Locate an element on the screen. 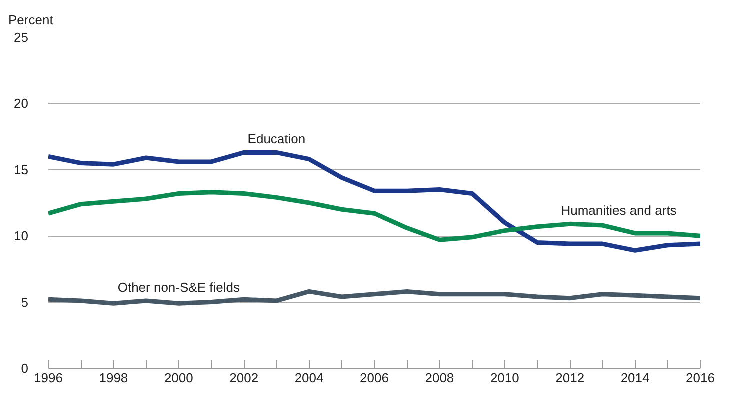 The height and width of the screenshot is (402, 734). x-tick-label: 2002 is located at coordinates (244, 378).